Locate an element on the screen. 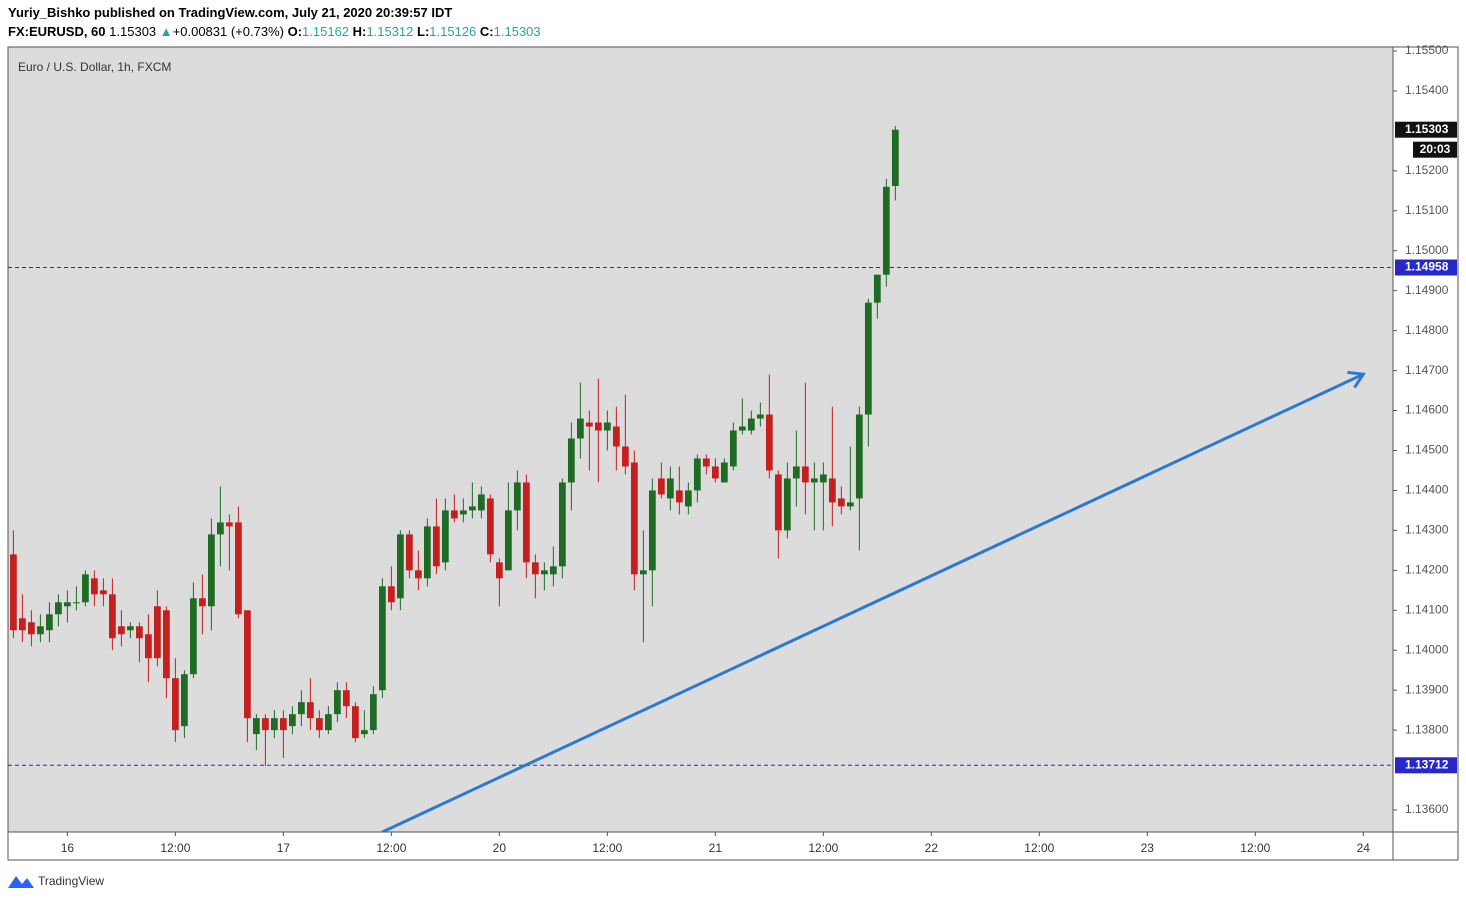  x-tick-label: 22 is located at coordinates (932, 848).